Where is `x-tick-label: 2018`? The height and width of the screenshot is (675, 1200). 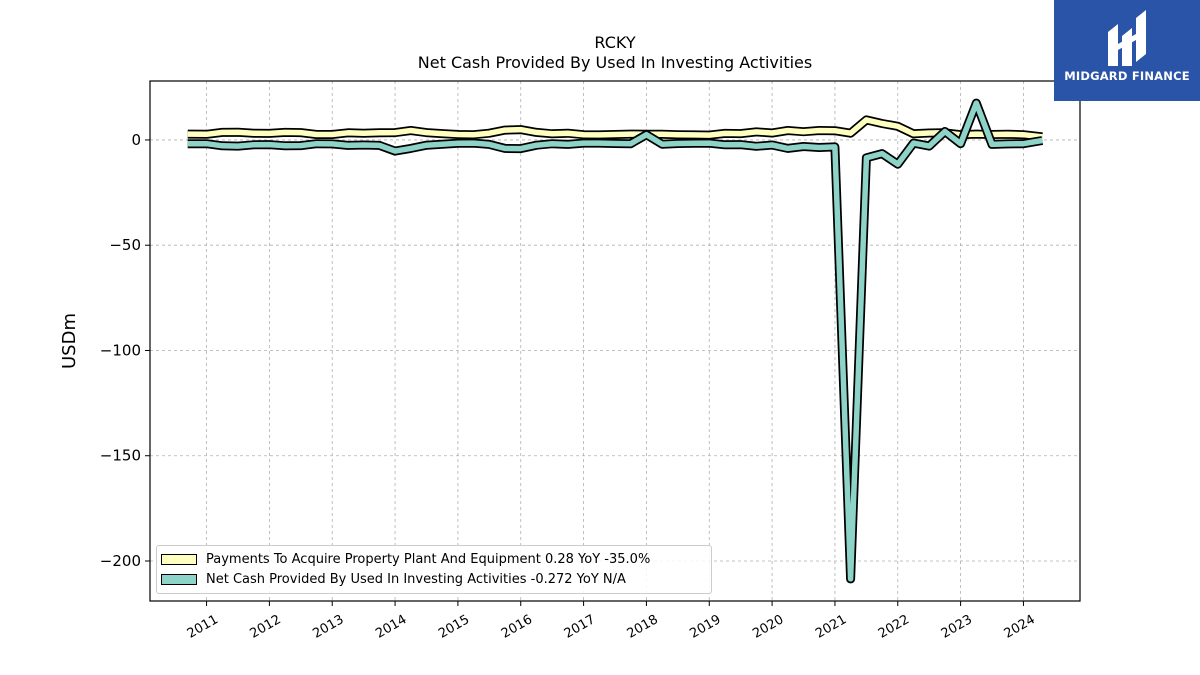
x-tick-label: 2018 is located at coordinates (643, 627).